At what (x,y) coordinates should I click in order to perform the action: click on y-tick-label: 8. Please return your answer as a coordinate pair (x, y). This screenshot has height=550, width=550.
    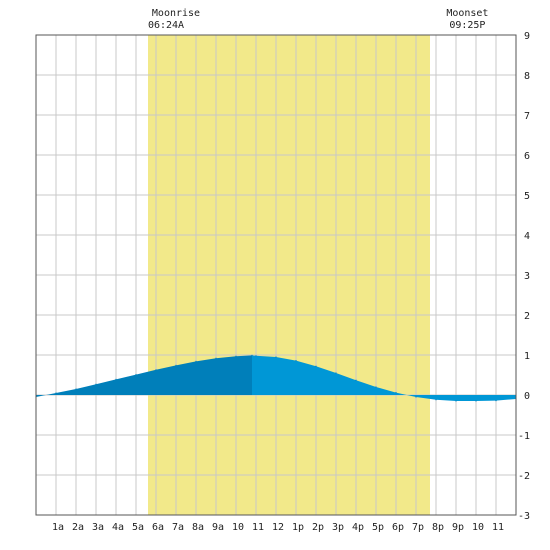
    Looking at the image, I should click on (527, 76).